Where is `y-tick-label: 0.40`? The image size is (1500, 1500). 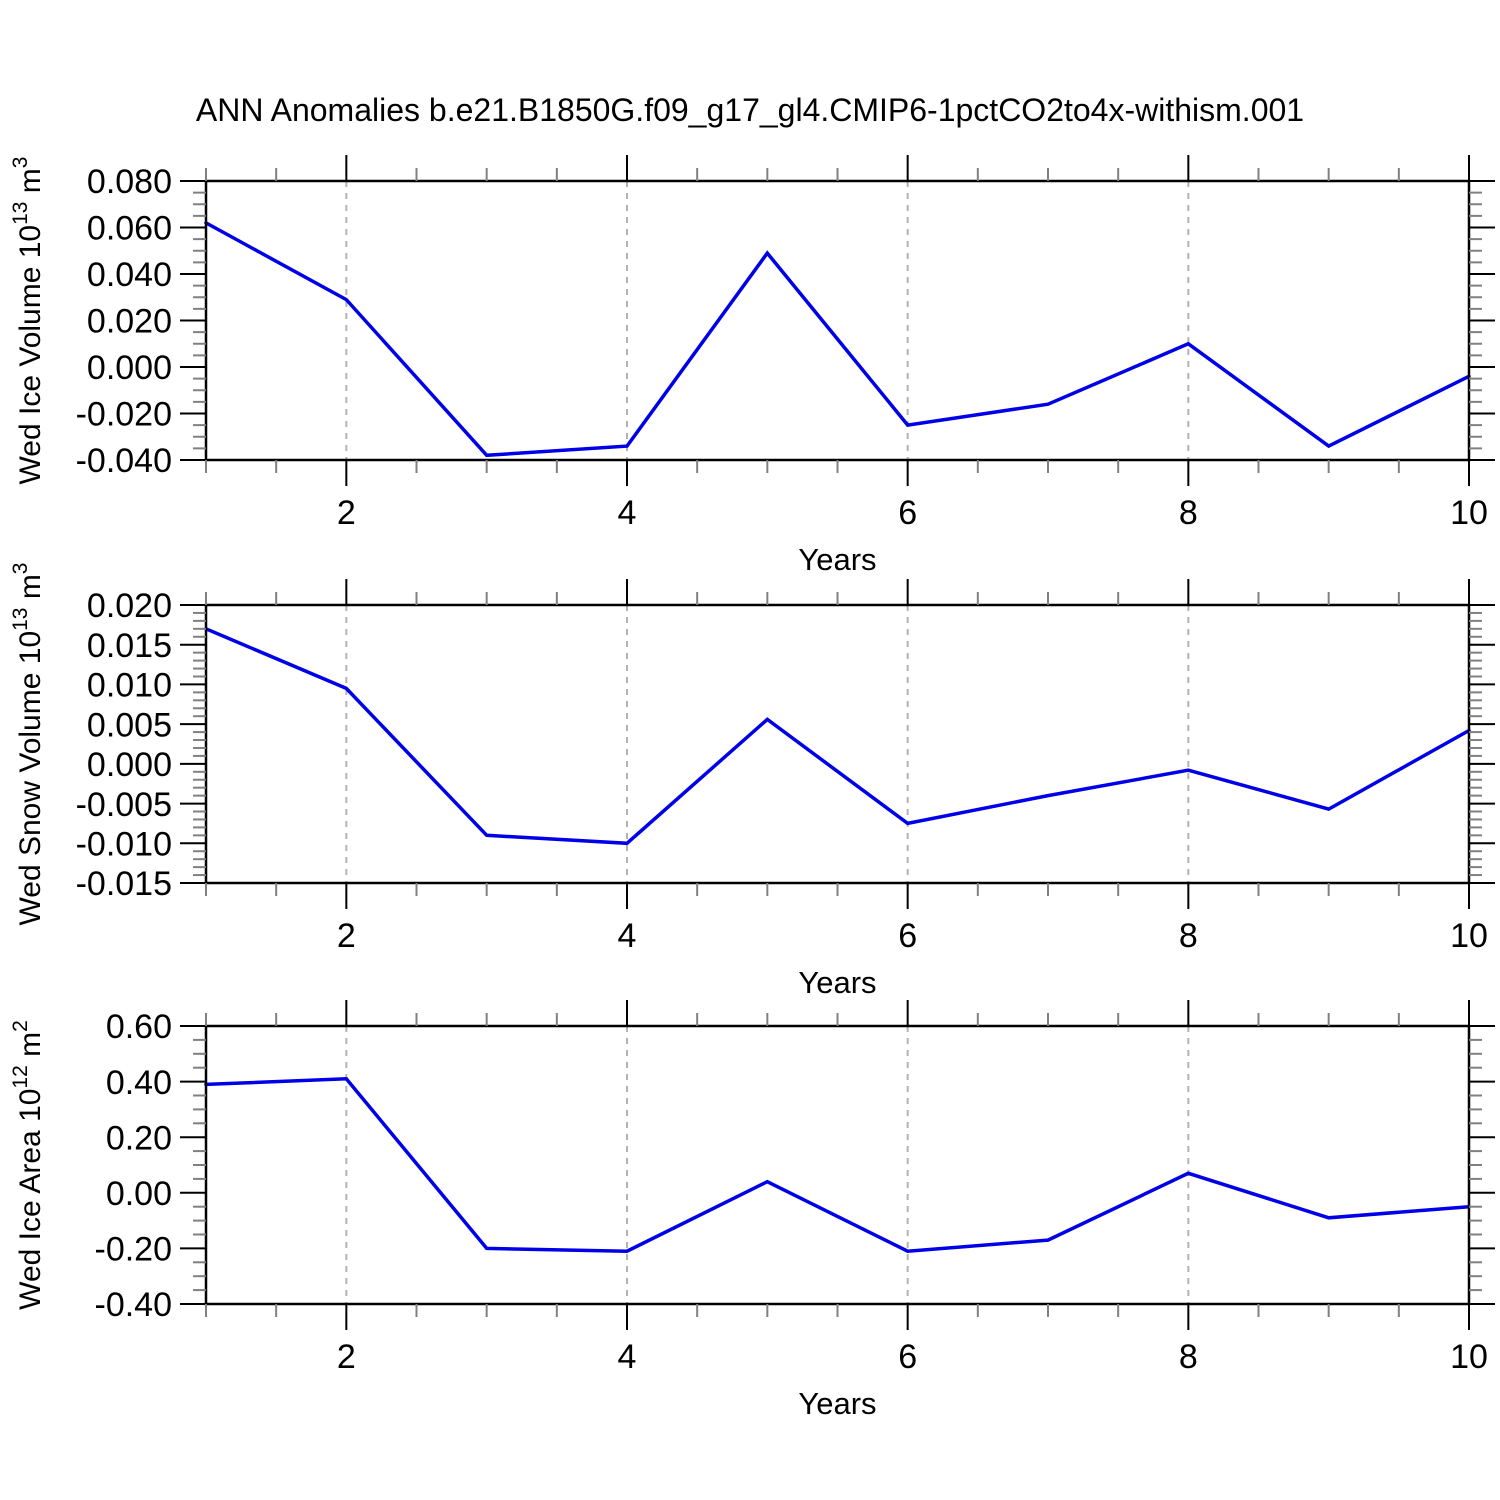 y-tick-label: 0.40 is located at coordinates (139, 1083).